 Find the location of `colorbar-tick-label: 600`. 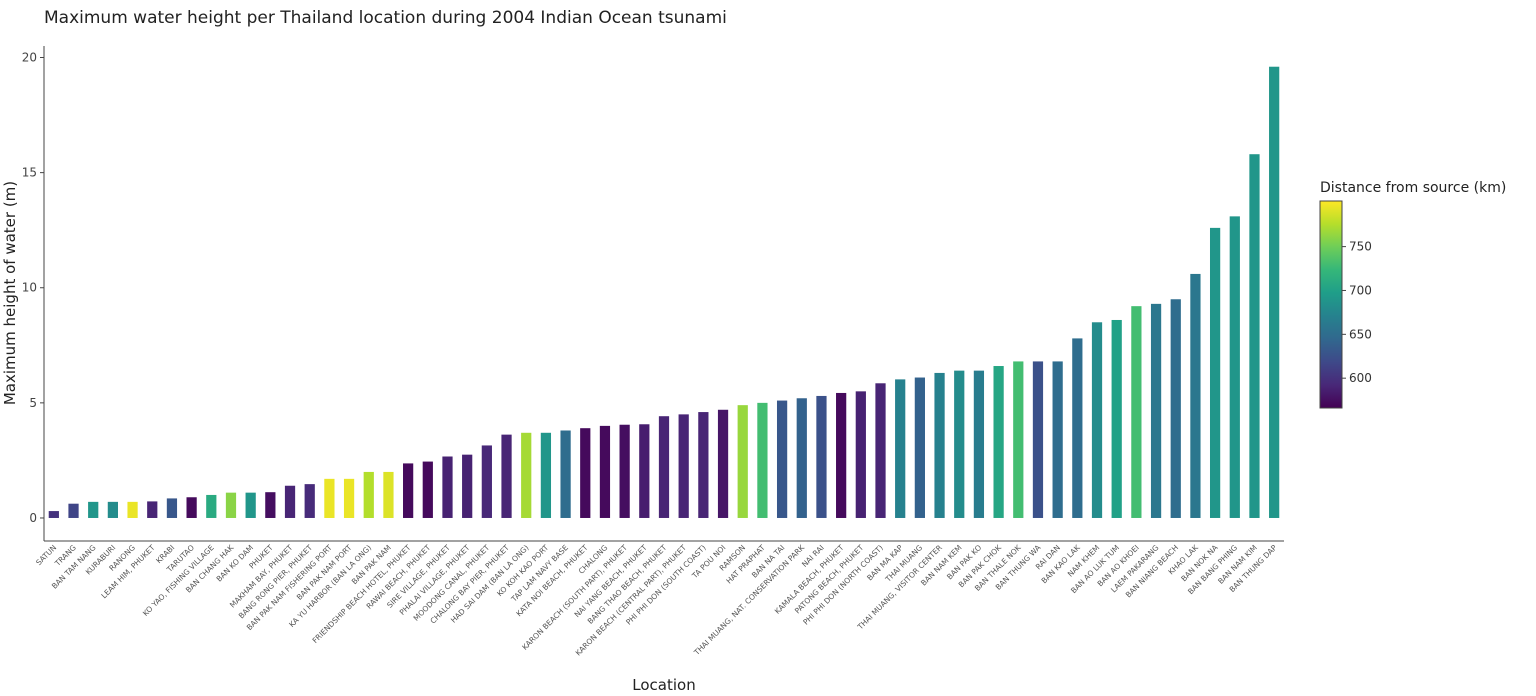

colorbar-tick-label: 600 is located at coordinates (1360, 378).